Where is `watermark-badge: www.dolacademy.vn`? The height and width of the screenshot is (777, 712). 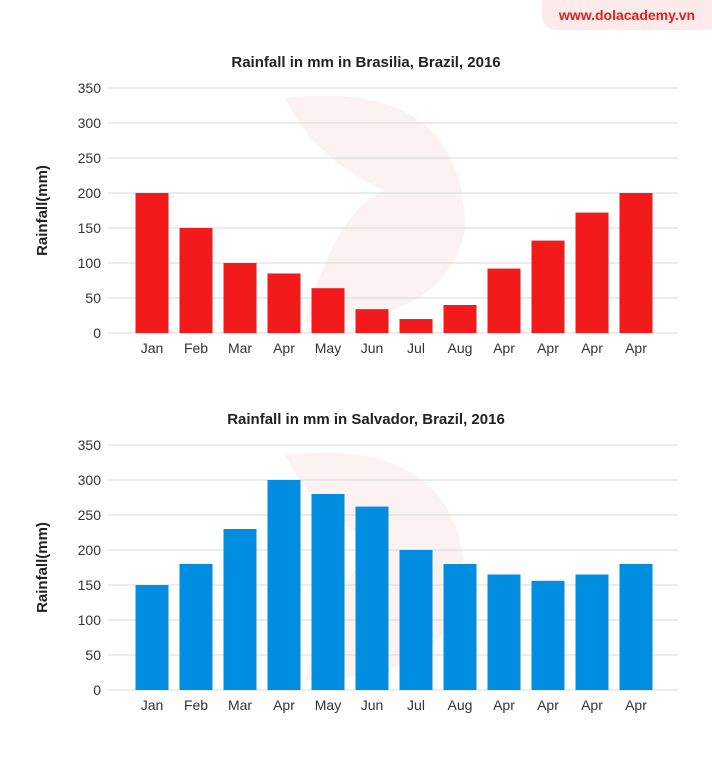 watermark-badge: www.dolacademy.vn is located at coordinates (627, 15).